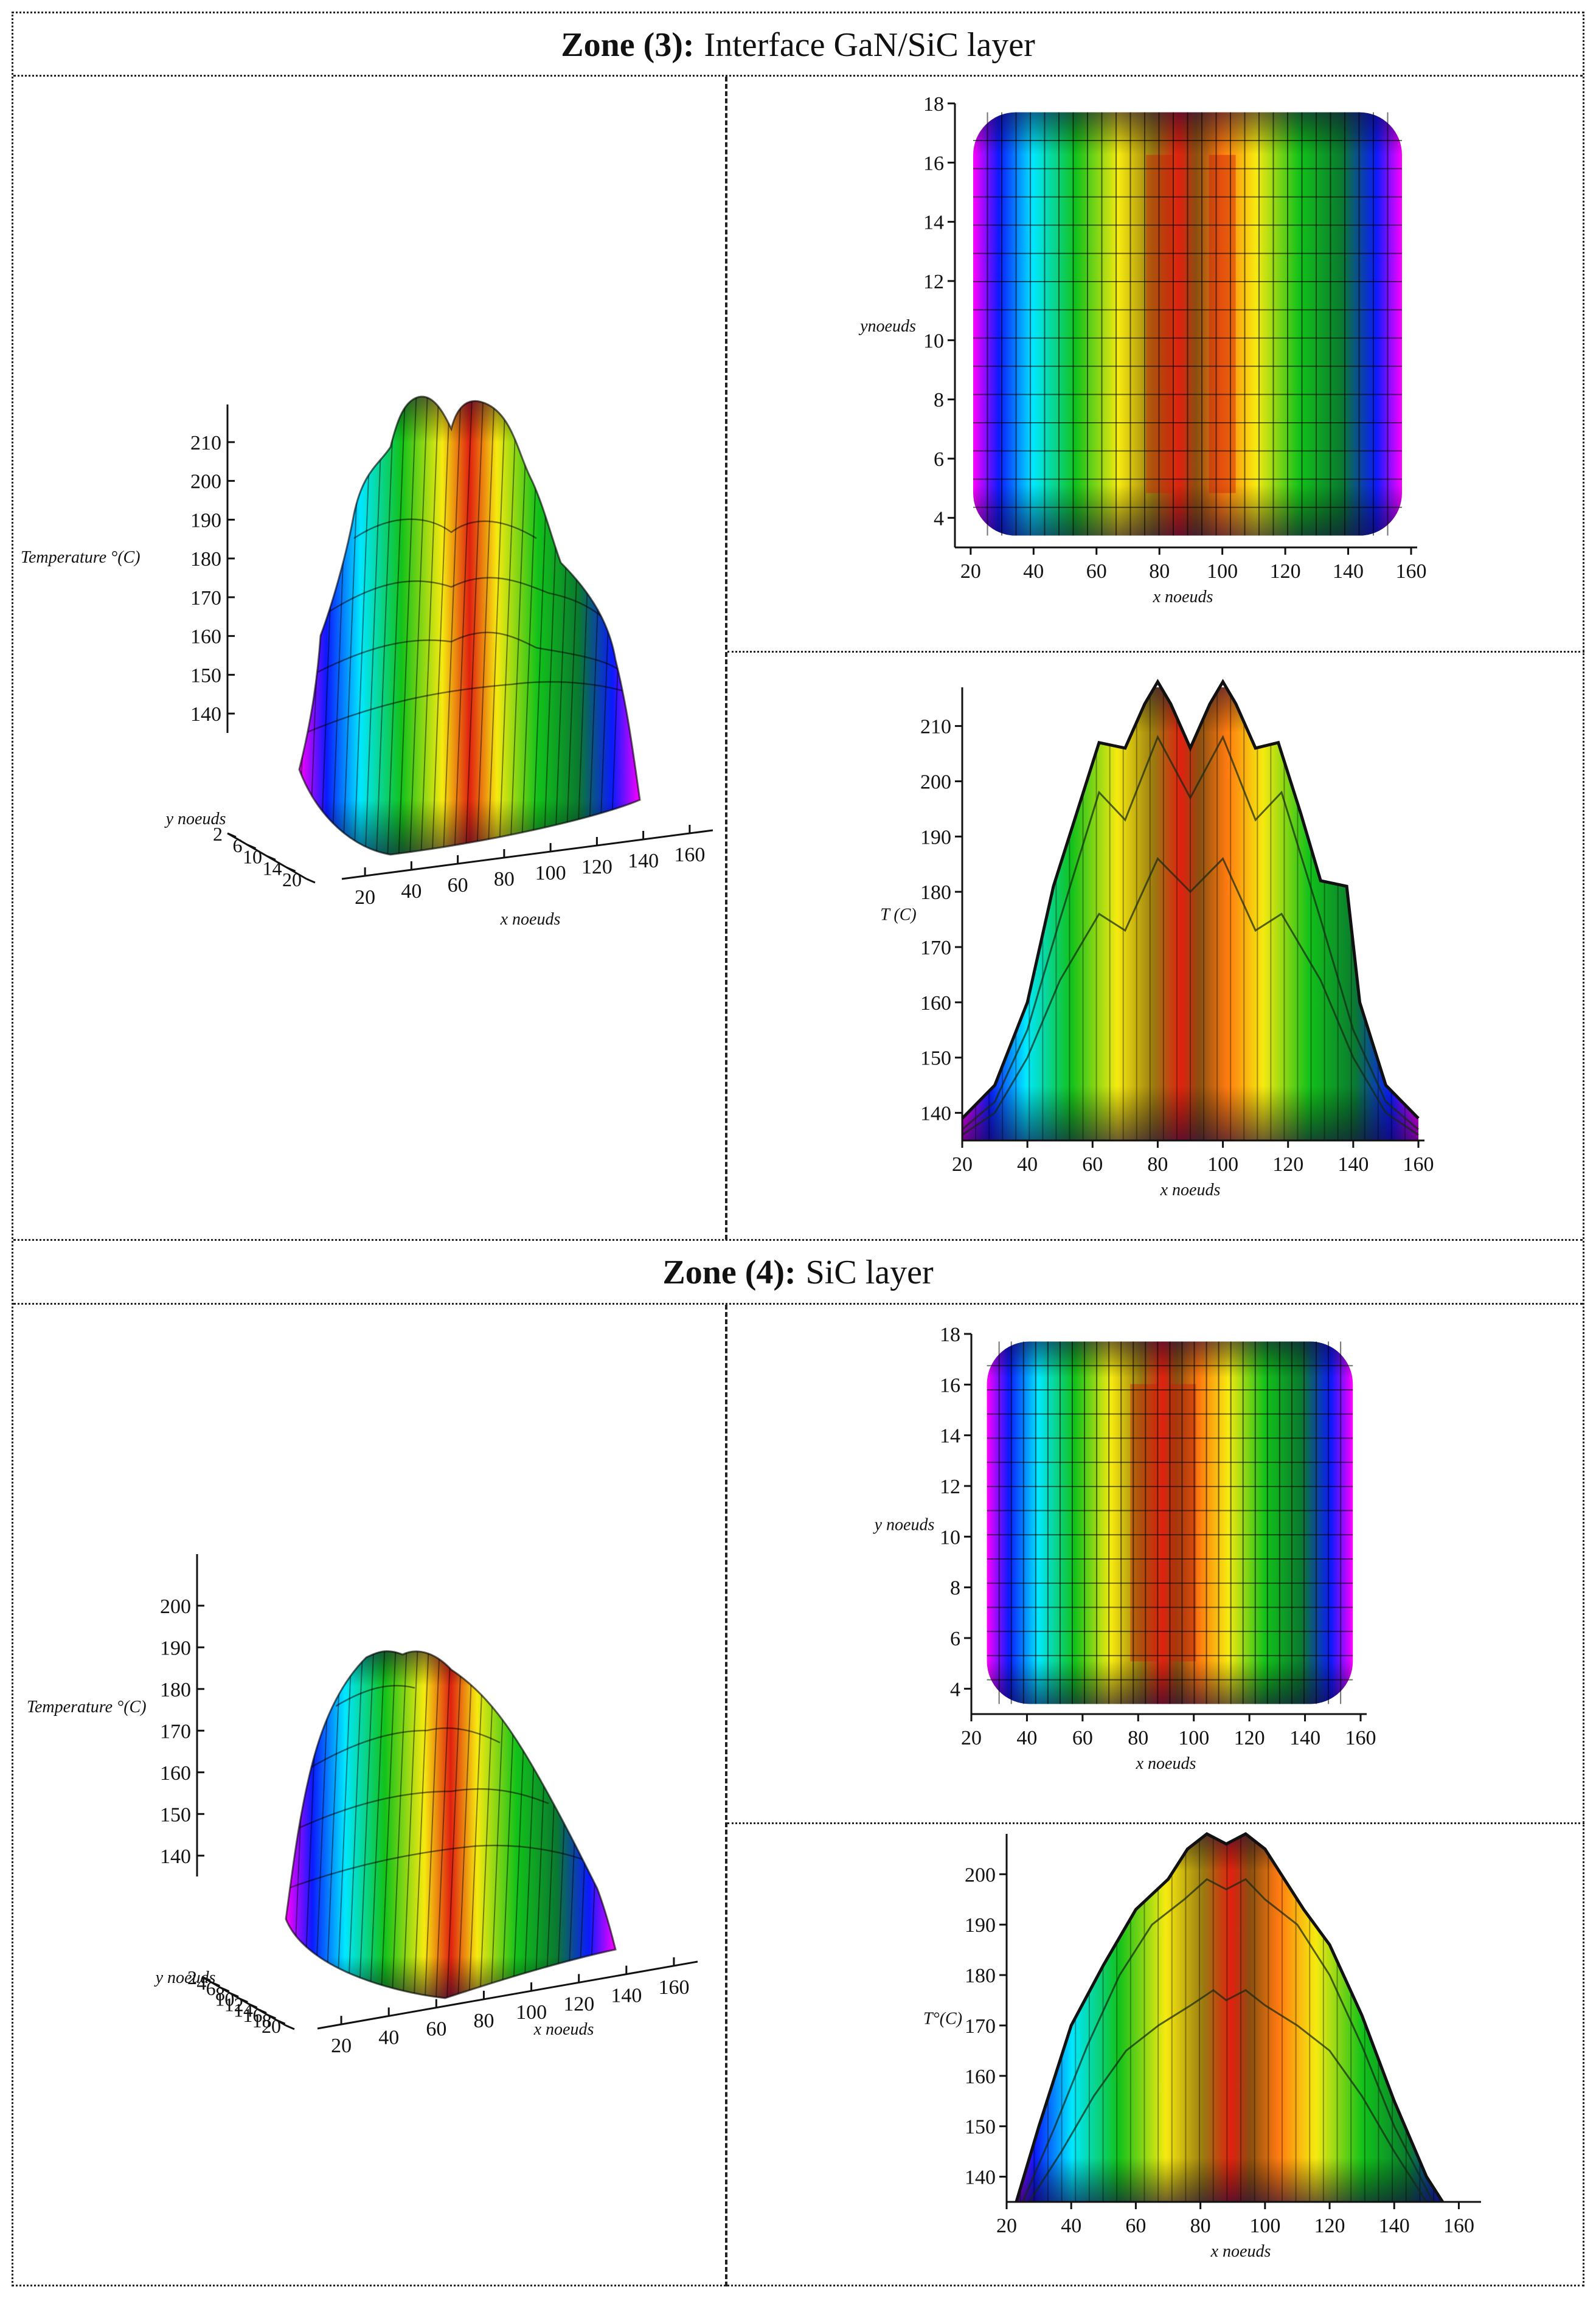  Describe the element at coordinates (942, 2019) in the screenshot. I see `z4-profile-ylabel: T°(C)` at that location.